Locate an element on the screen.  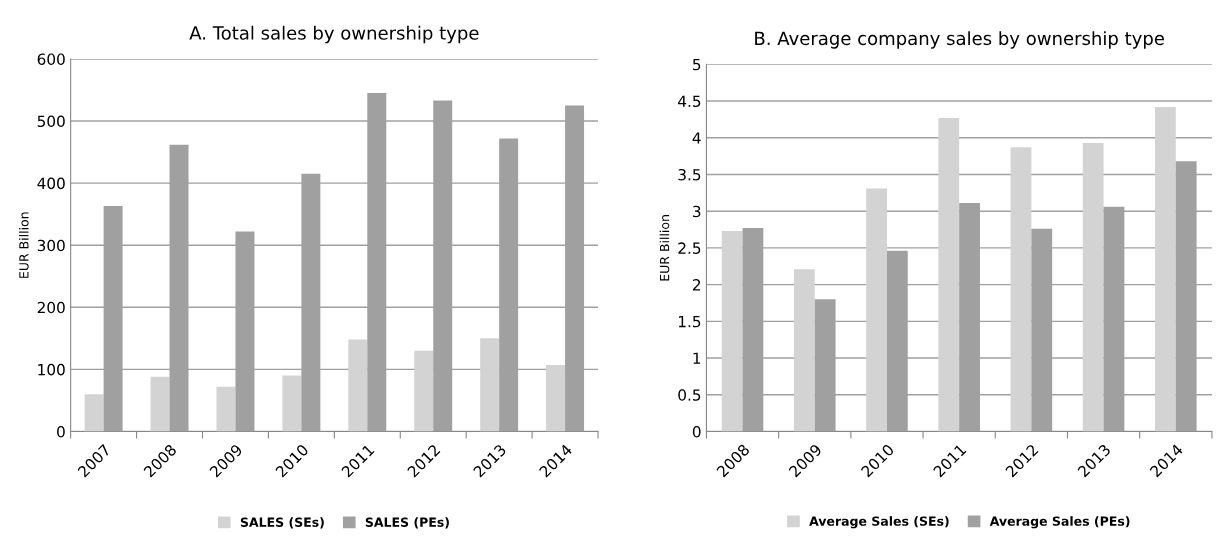
y-tick-label: 2 is located at coordinates (696, 285).